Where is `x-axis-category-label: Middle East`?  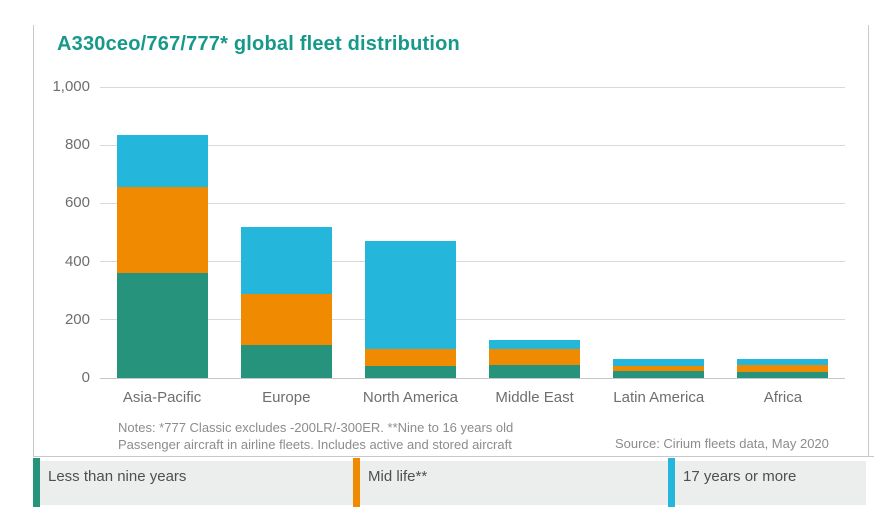
x-axis-category-label: Middle East is located at coordinates (534, 397).